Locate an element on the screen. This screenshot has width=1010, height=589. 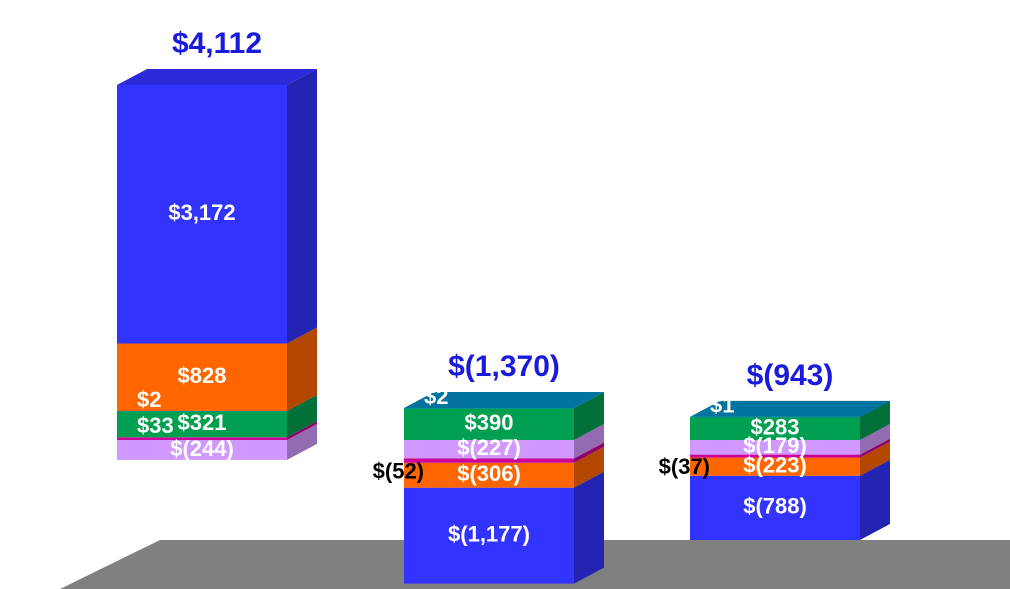
data-label: $(1,177) is located at coordinates (489, 533).